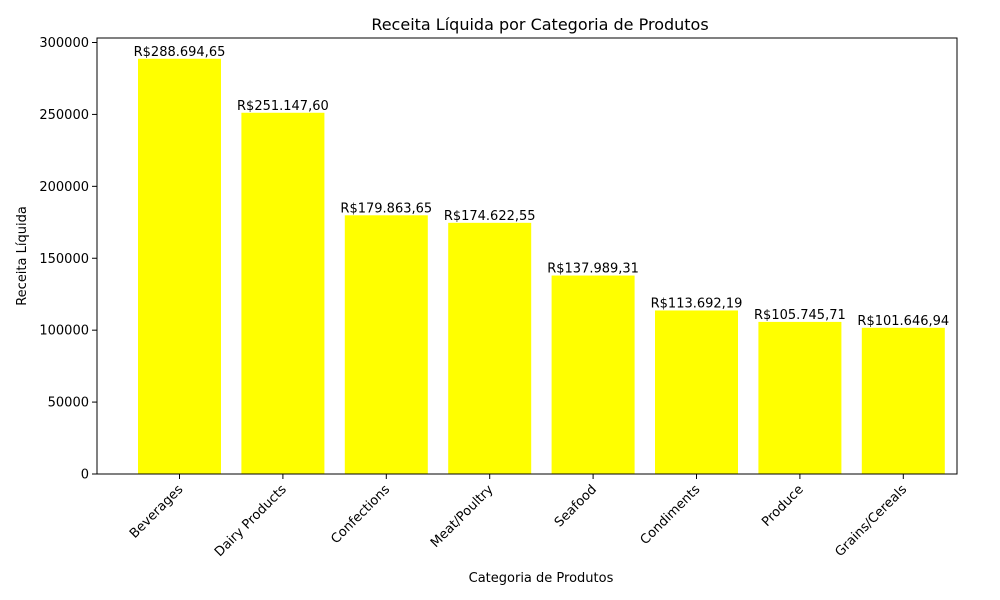  What do you see at coordinates (462, 516) in the screenshot?
I see `x-tick-label: Meat/Poultry` at bounding box center [462, 516].